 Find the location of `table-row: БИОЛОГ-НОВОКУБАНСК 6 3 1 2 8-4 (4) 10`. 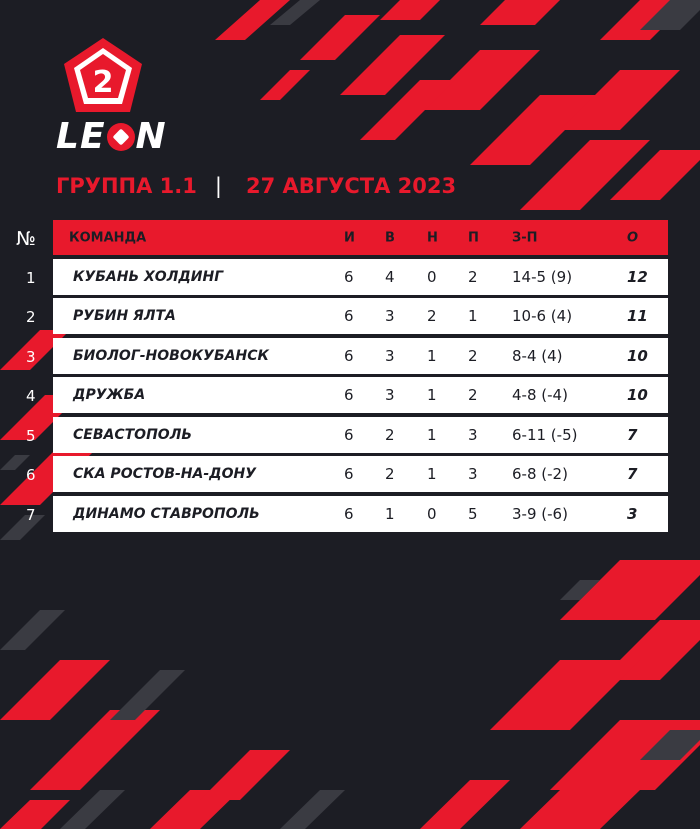

table-row: БИОЛОГ-НОВОКУБАНСК 6 3 1 2 8-4 (4) 10 is located at coordinates (360, 355).